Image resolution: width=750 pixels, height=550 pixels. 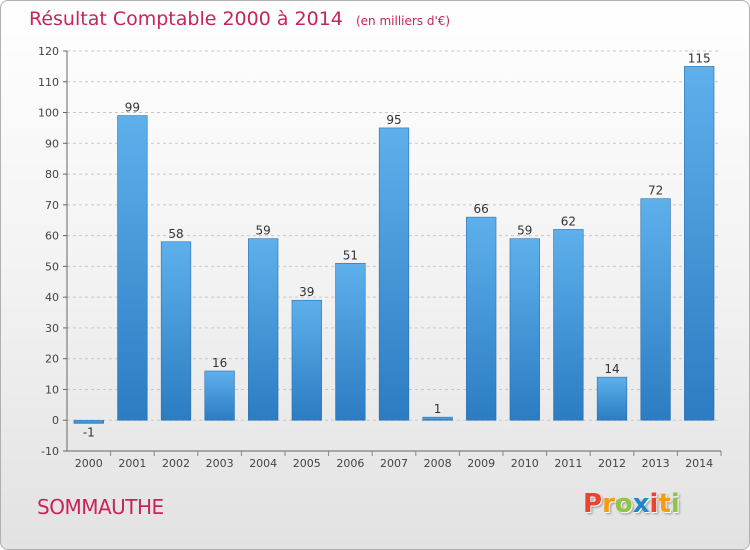 What do you see at coordinates (481, 209) in the screenshot?
I see `data-label: 66` at bounding box center [481, 209].